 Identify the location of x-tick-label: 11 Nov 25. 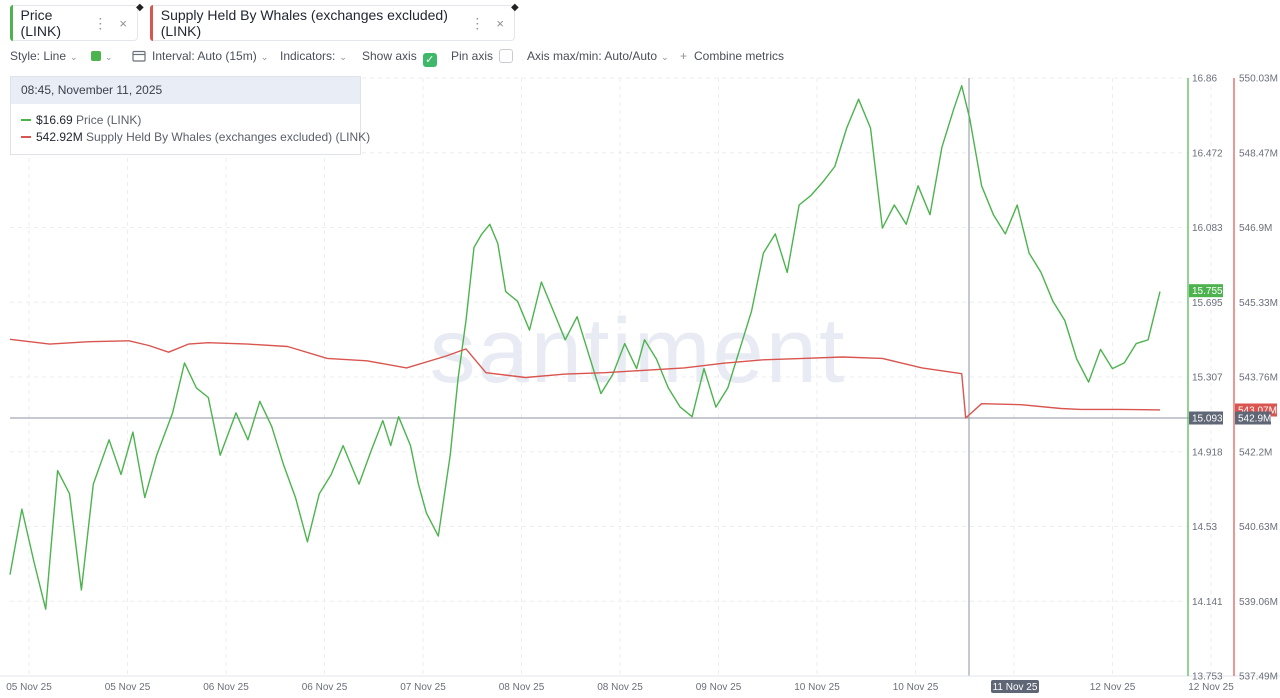
(1015, 687).